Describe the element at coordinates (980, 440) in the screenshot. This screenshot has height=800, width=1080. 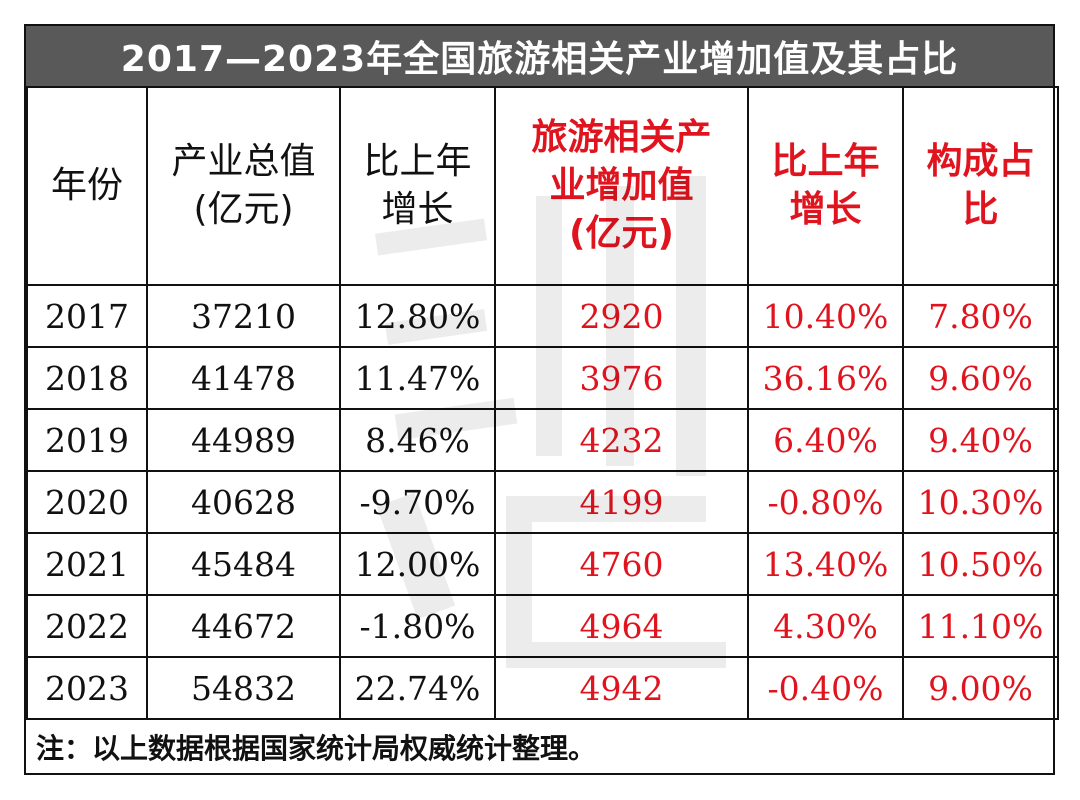
I see `cell-share: 9.40%` at that location.